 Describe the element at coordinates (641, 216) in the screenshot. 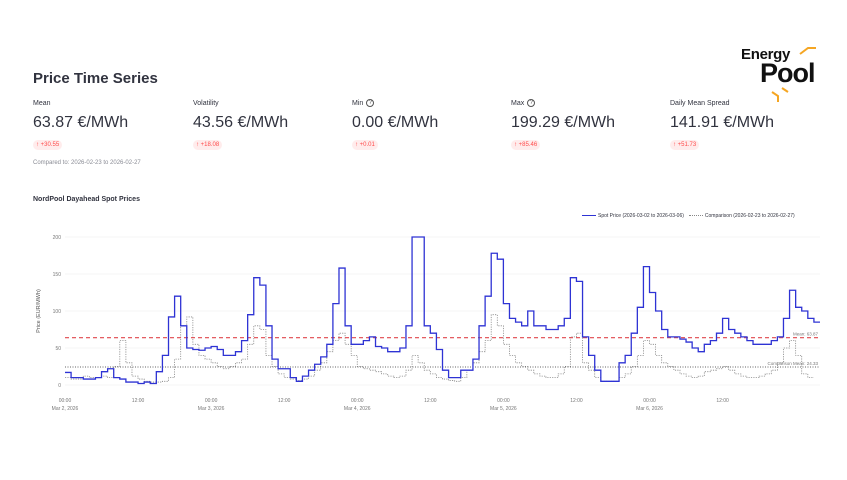

I see `legend-label-spot: Spot Price (2026-03-02 to 2026-03-06)` at that location.